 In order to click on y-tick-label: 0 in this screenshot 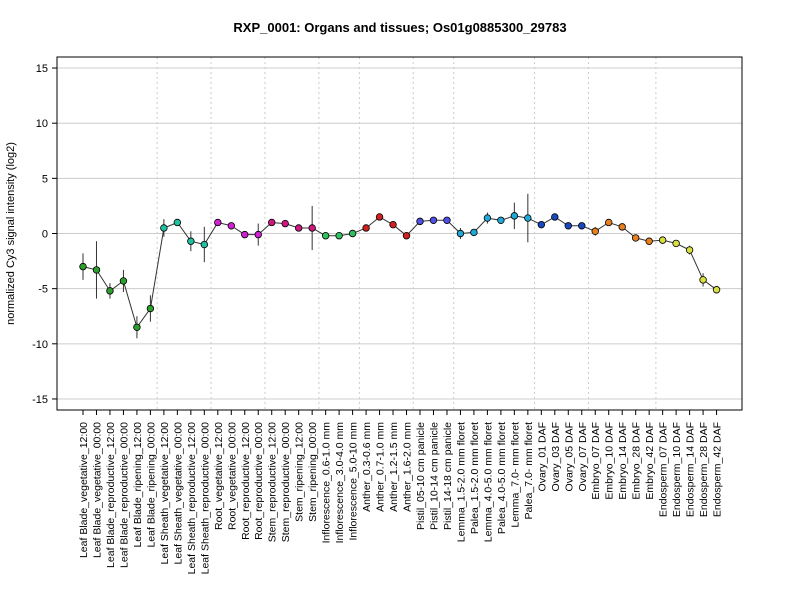, I will do `click(45, 235)`.